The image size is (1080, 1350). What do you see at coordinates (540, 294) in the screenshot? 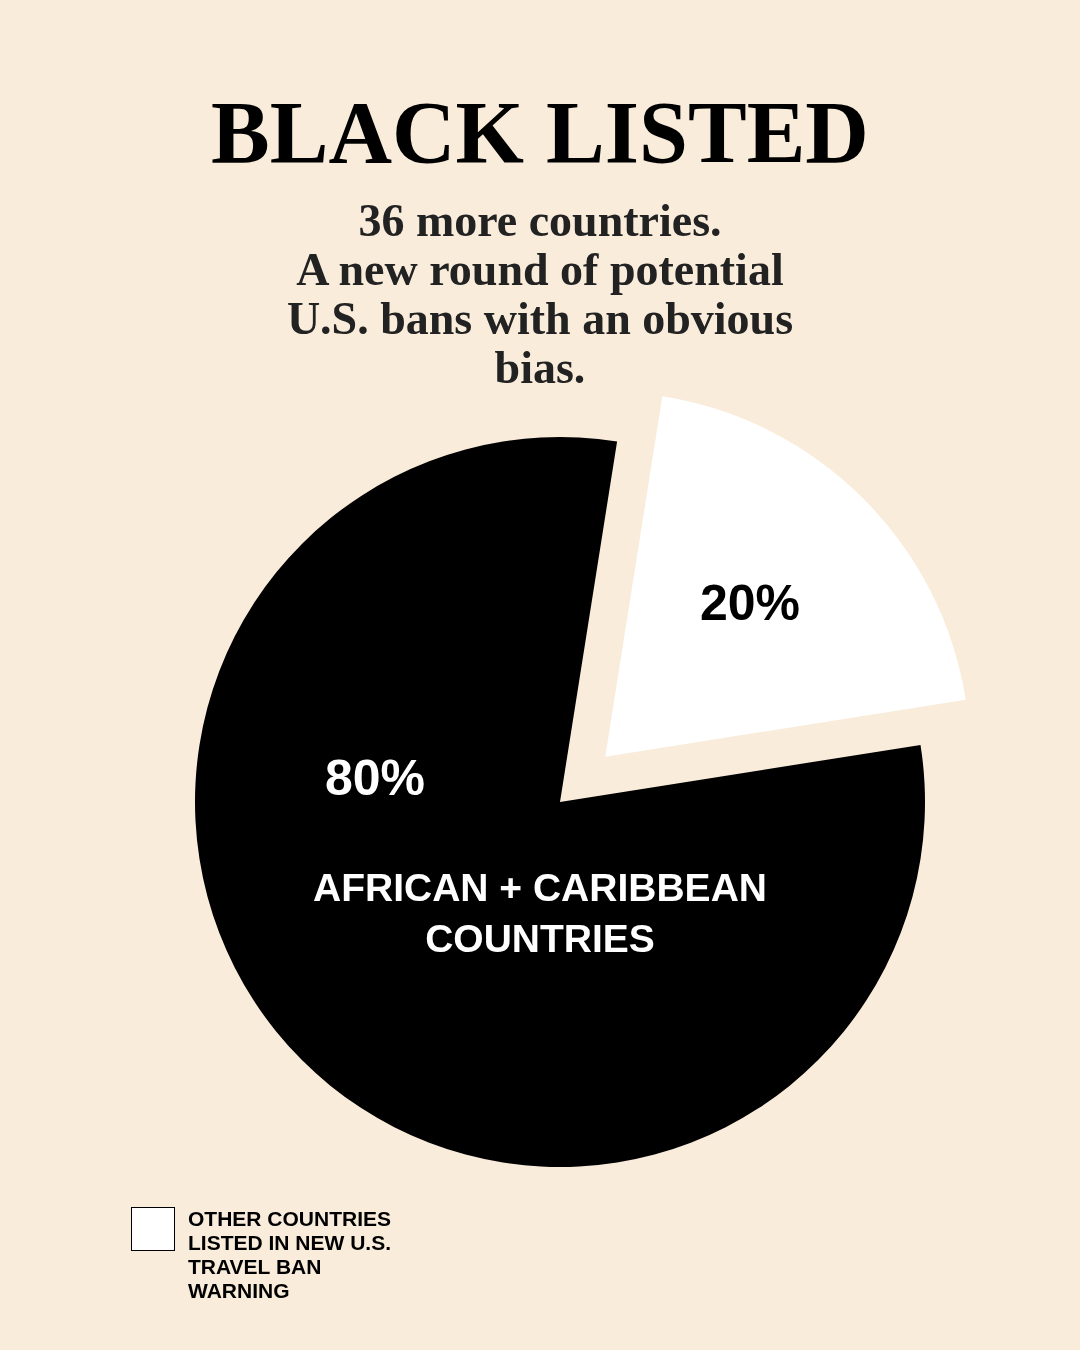
I see `chart-subtitle: 36 more countries. A new round of potential U.S. bans with an obvious bias.` at bounding box center [540, 294].